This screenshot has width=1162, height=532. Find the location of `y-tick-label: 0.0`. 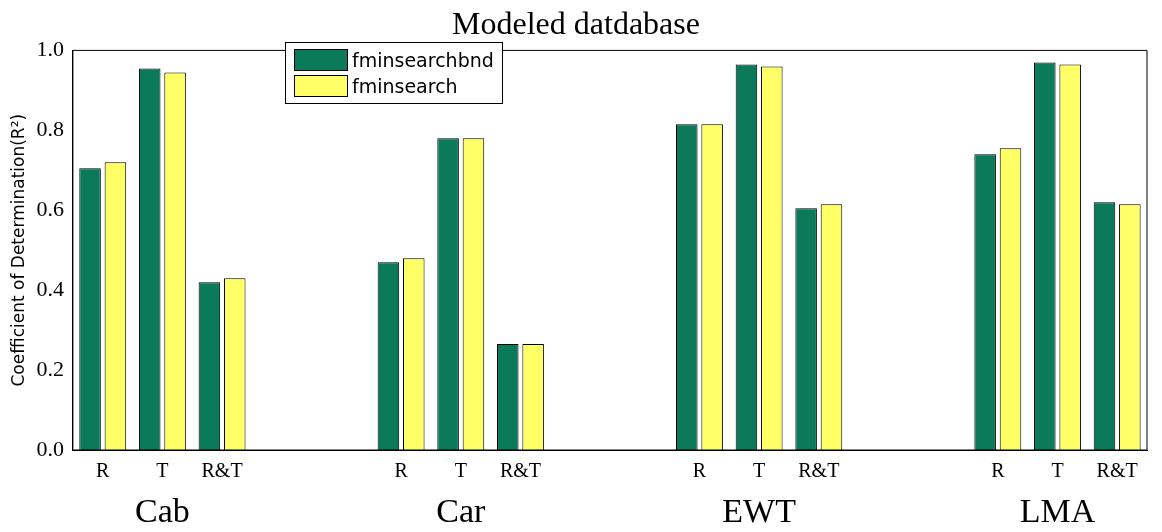

y-tick-label: 0.0 is located at coordinates (50, 448).